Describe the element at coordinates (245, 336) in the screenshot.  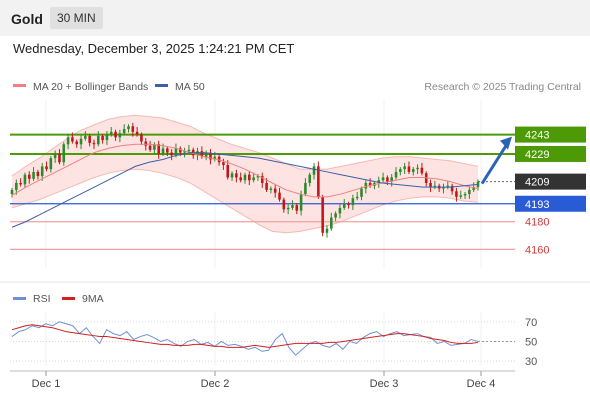
I see `rsi-ma-line` at that location.